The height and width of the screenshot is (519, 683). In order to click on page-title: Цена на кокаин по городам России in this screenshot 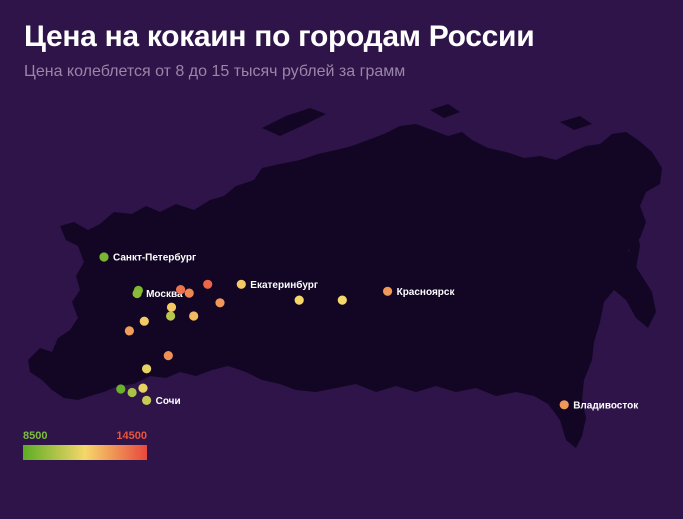, I will do `click(279, 36)`.